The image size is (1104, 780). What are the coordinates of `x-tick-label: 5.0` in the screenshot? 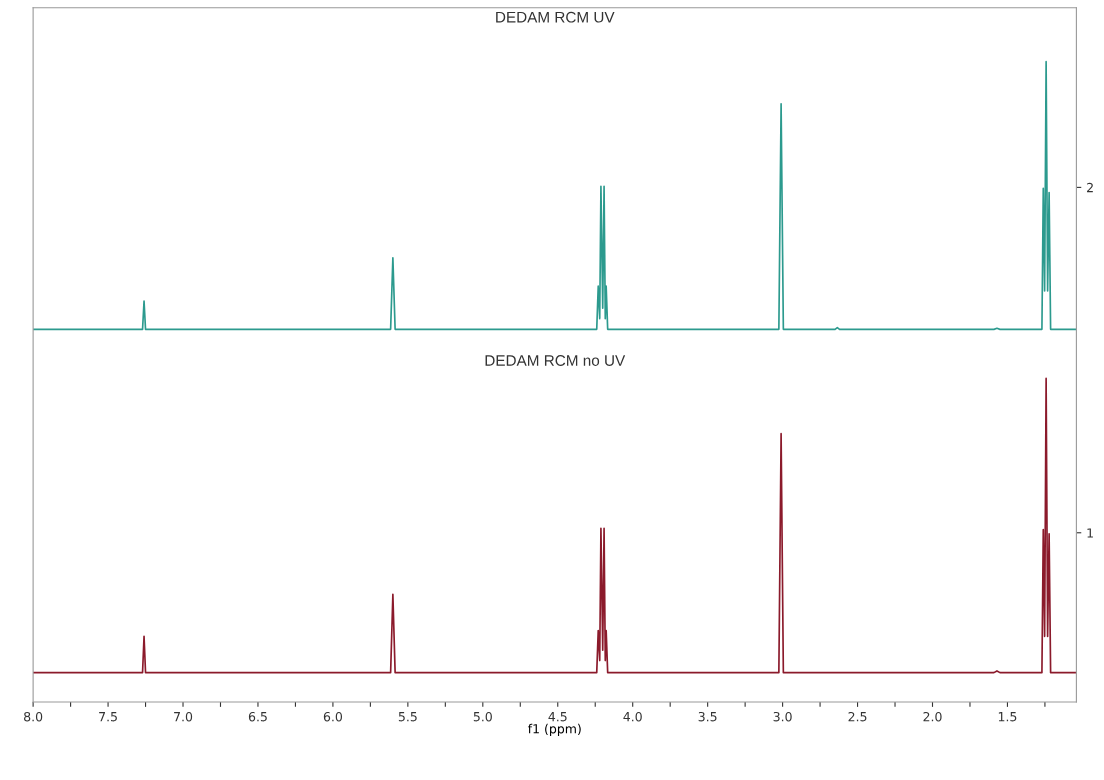 It's located at (482, 716).